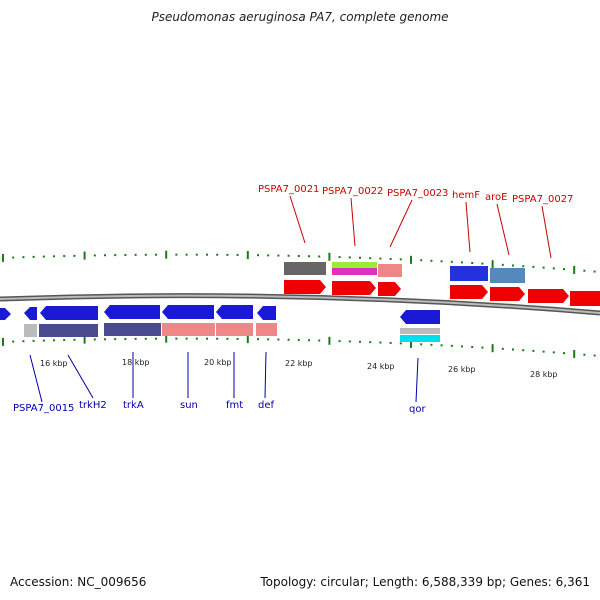 Image resolution: width=600 pixels, height=600 pixels. Describe the element at coordinates (542, 199) in the screenshot. I see `gene-label: PSPA7_0027` at that location.